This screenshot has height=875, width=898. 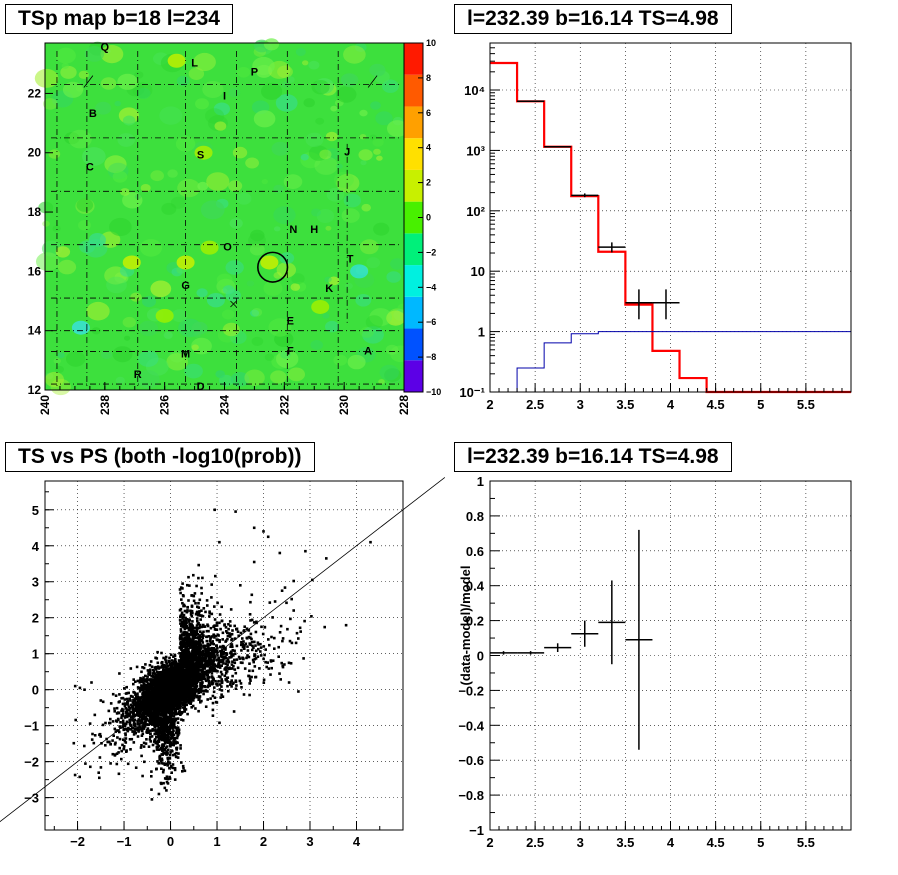 What do you see at coordinates (35, 212) in the screenshot?
I see `map-y-tick-label: 18` at bounding box center [35, 212].